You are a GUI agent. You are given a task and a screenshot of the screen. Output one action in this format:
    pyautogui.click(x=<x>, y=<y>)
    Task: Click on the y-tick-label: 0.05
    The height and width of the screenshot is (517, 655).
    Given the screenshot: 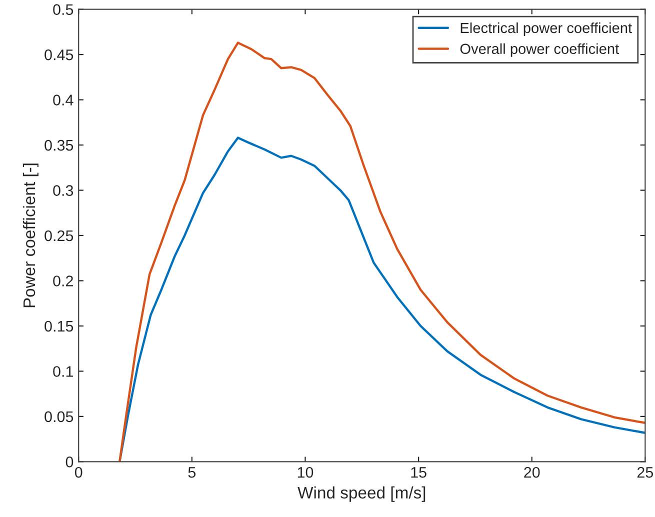 What is the action you would take?
    pyautogui.click(x=59, y=416)
    